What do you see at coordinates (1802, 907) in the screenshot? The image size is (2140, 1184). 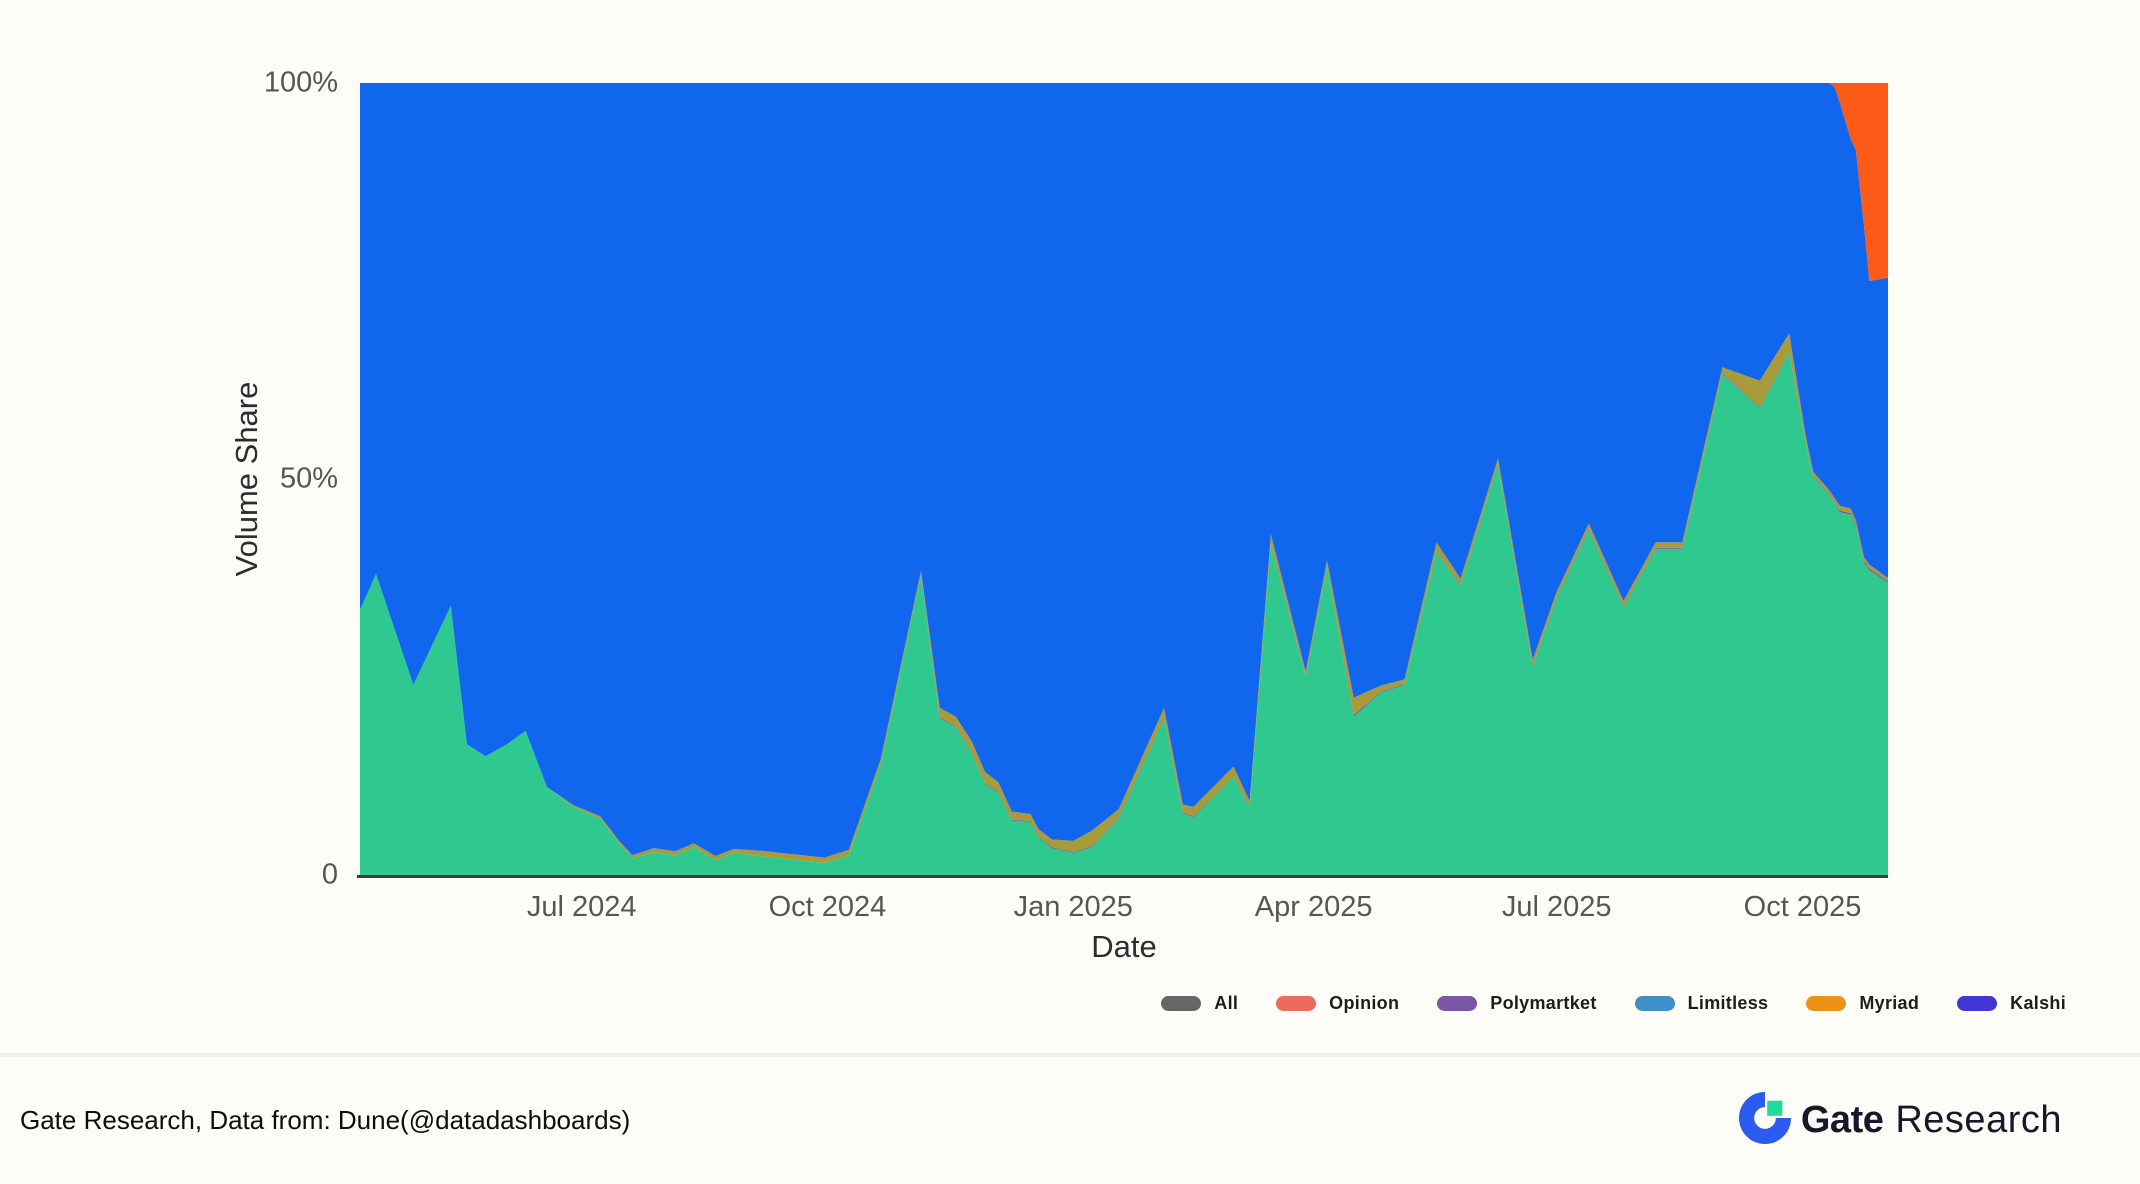 I see `x-tick-oct-2025: Oct 2025` at bounding box center [1802, 907].